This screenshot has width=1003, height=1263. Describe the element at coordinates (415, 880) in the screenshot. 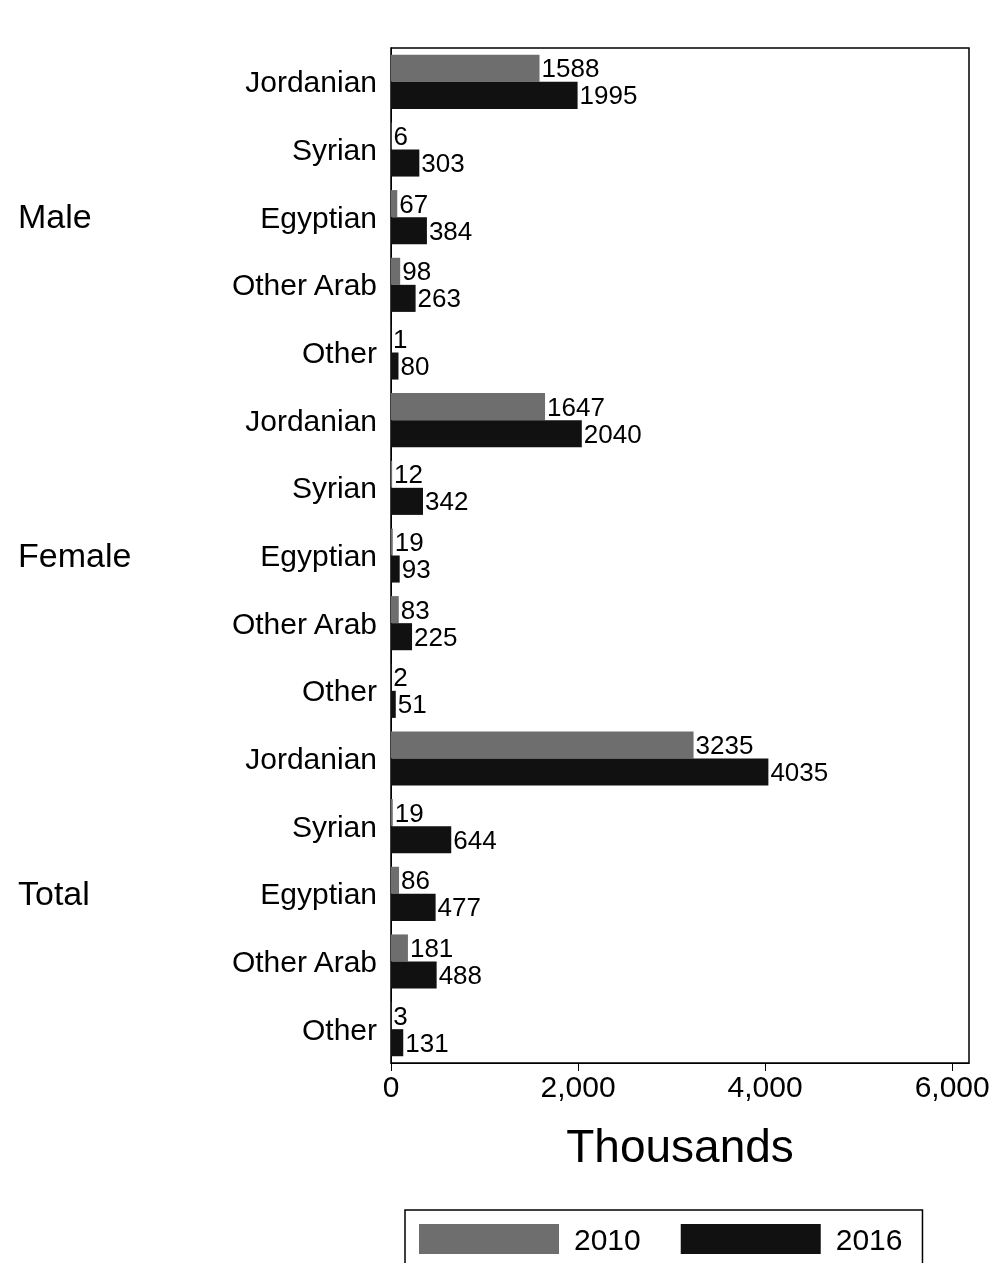

I see `data-label: 86` at that location.